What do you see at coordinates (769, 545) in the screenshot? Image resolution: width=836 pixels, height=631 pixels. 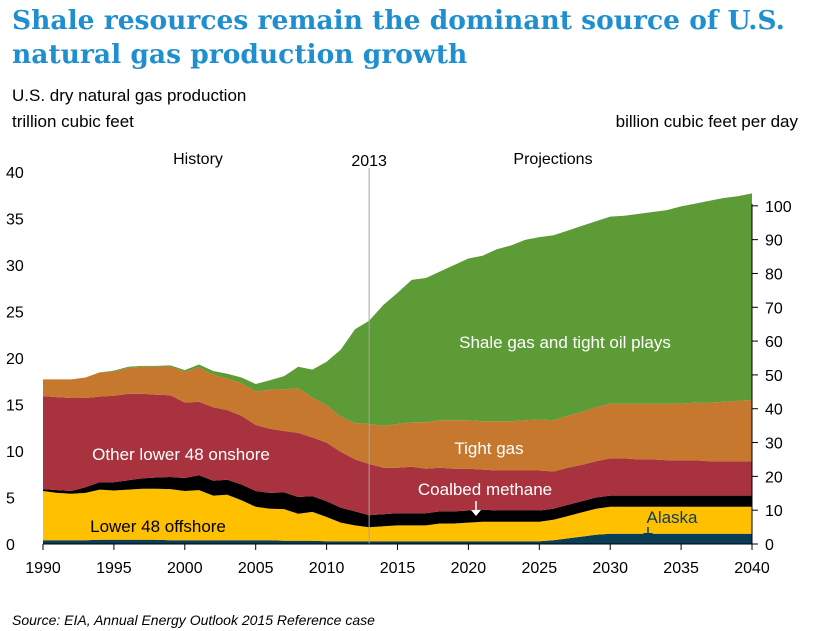 I see `right-tick-label: 0` at bounding box center [769, 545].